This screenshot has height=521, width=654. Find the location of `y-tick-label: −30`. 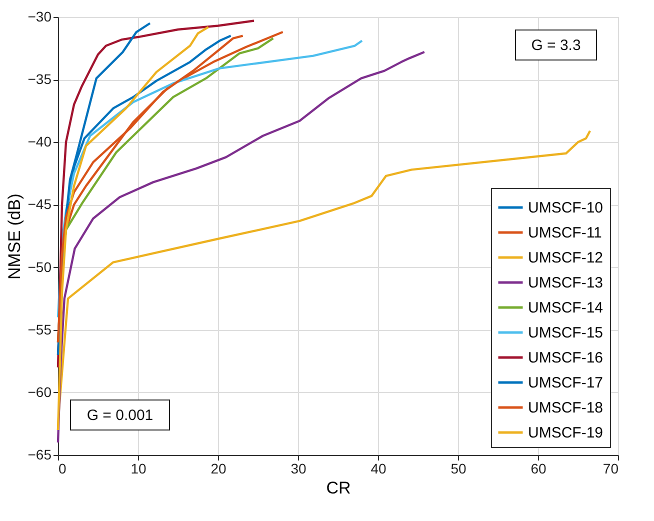

y-tick-label: −30 is located at coordinates (40, 16).